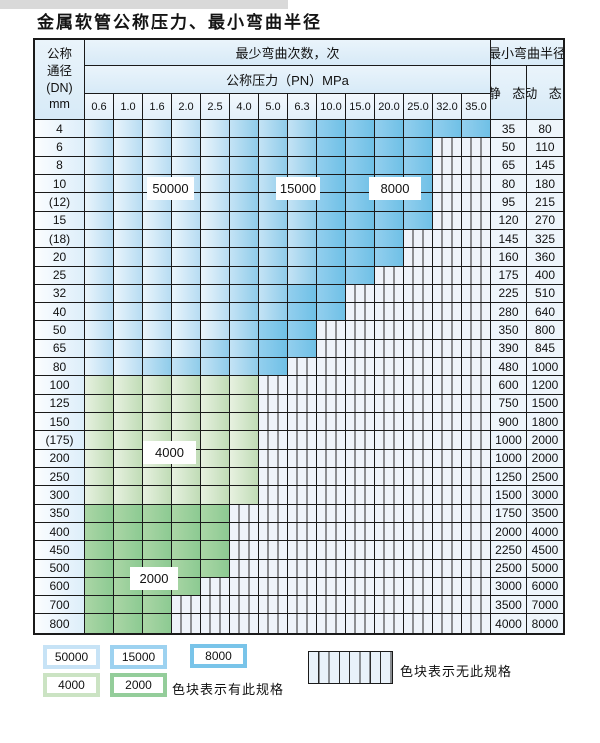 The height and width of the screenshot is (743, 600). I want to click on static-value-cell: 1750, so click(509, 513).